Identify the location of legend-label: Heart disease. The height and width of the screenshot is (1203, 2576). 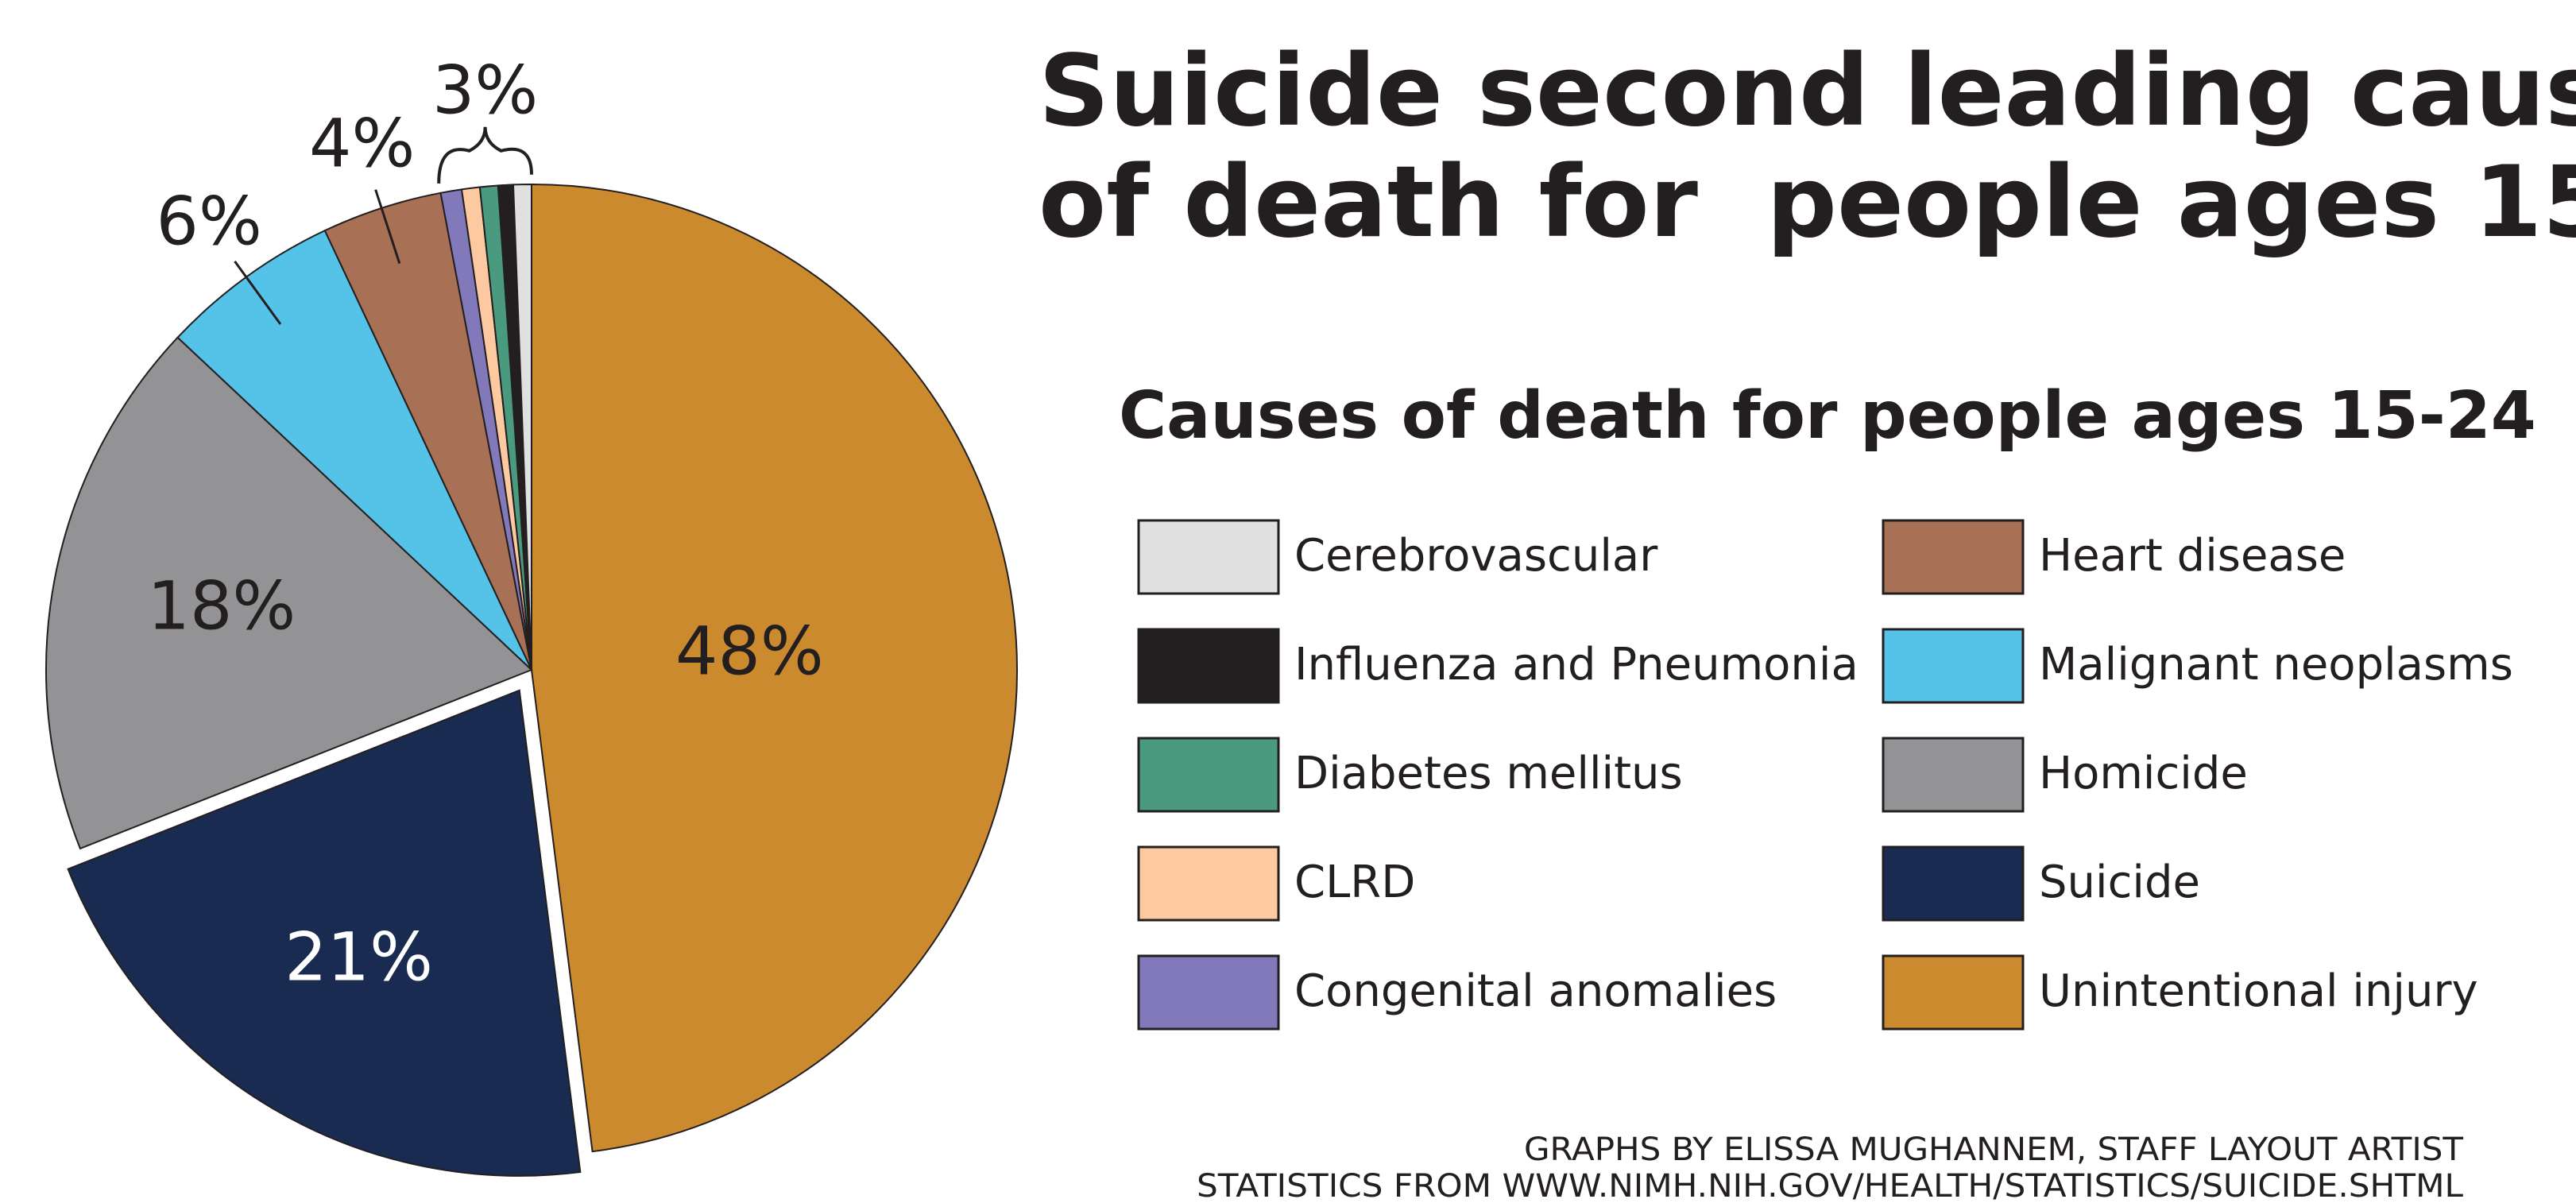
(2192, 556).